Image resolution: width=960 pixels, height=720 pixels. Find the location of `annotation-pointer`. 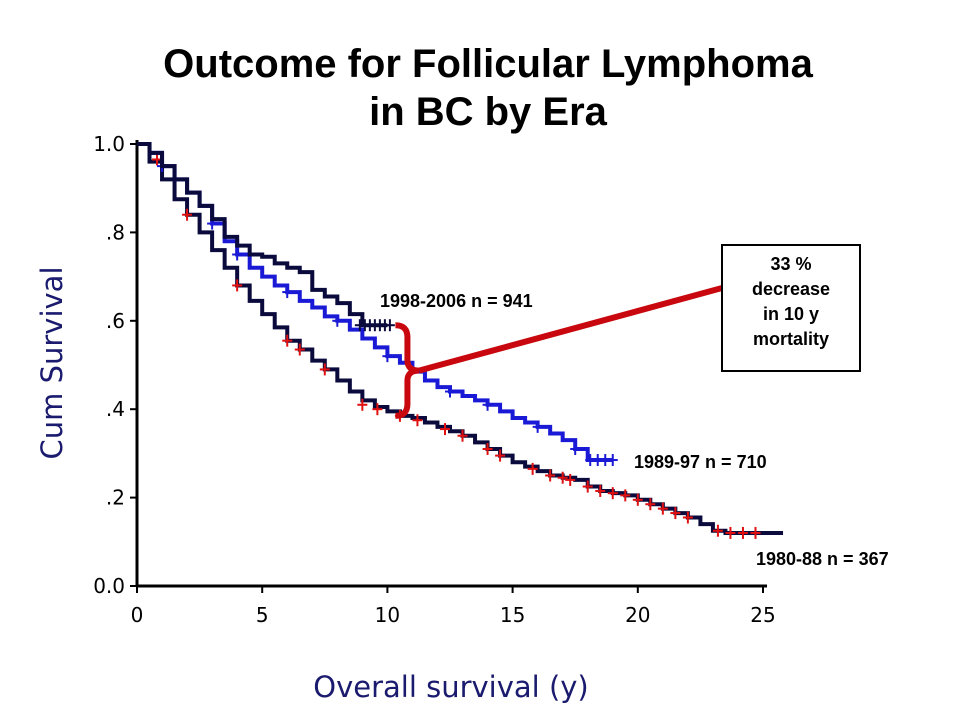

annotation-pointer is located at coordinates (570, 329).